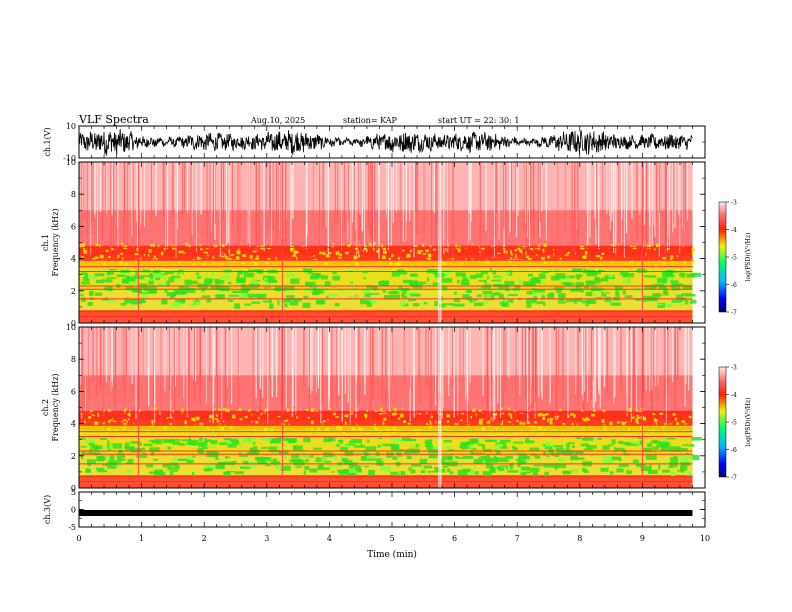 This screenshot has height=612, width=792. What do you see at coordinates (73, 194) in the screenshot?
I see `y-tick-label: 8` at bounding box center [73, 194].